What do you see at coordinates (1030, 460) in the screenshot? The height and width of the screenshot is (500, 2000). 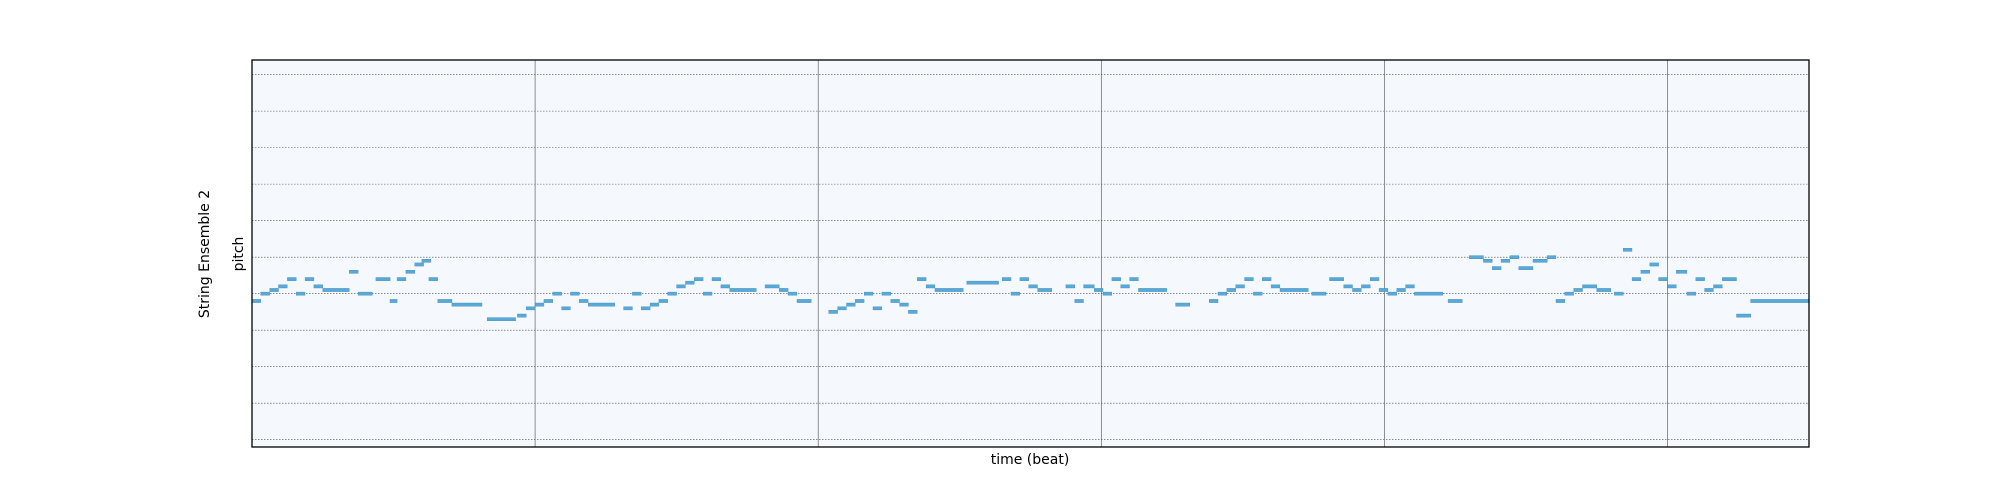 I see `x-axis-label: time (beat)` at bounding box center [1030, 460].